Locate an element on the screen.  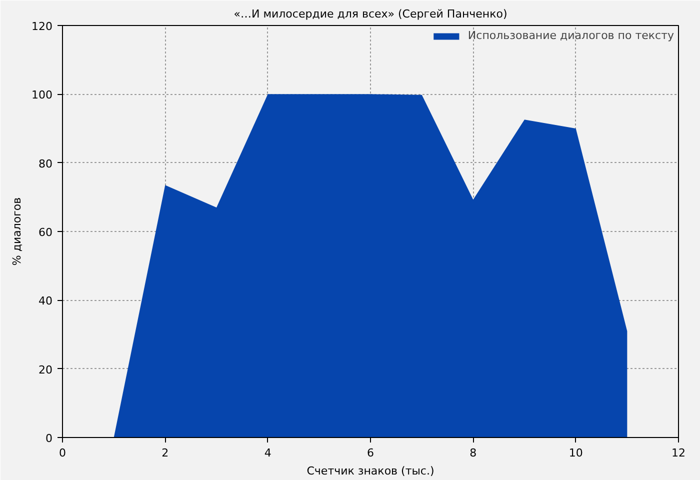
chart-title: «…И милосердие для всех» (Сергей Панченко) is located at coordinates (371, 14).